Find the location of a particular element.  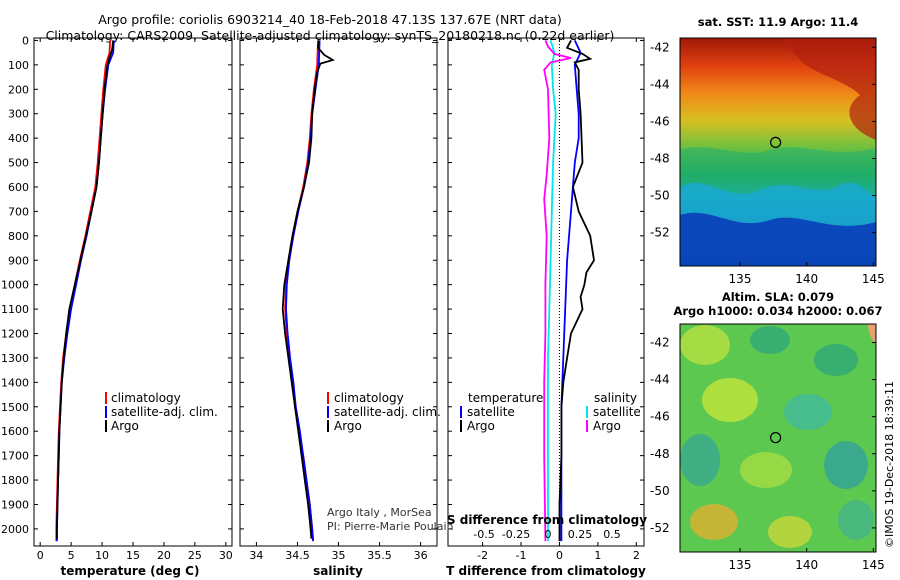

s-difference-tick-label: 0.5 is located at coordinates (612, 534).